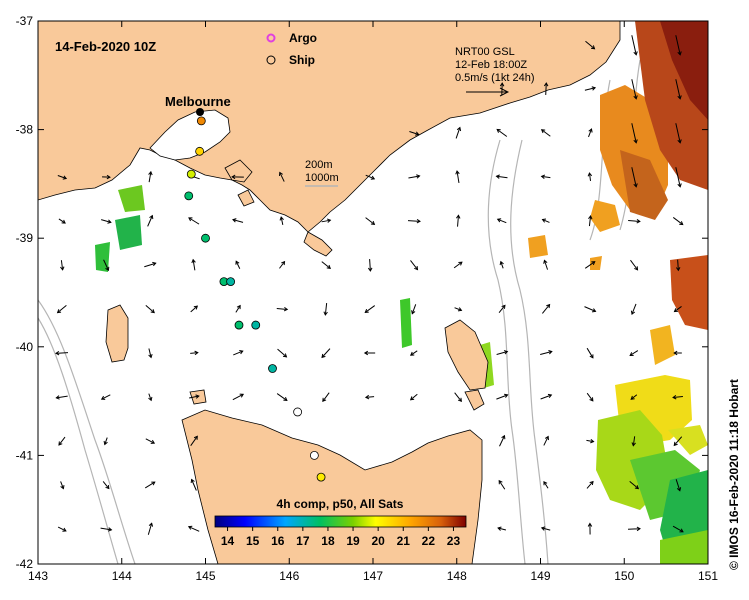 This screenshot has width=749, height=600. What do you see at coordinates (25, 455) in the screenshot?
I see `y-tick-label: -41` at bounding box center [25, 455].